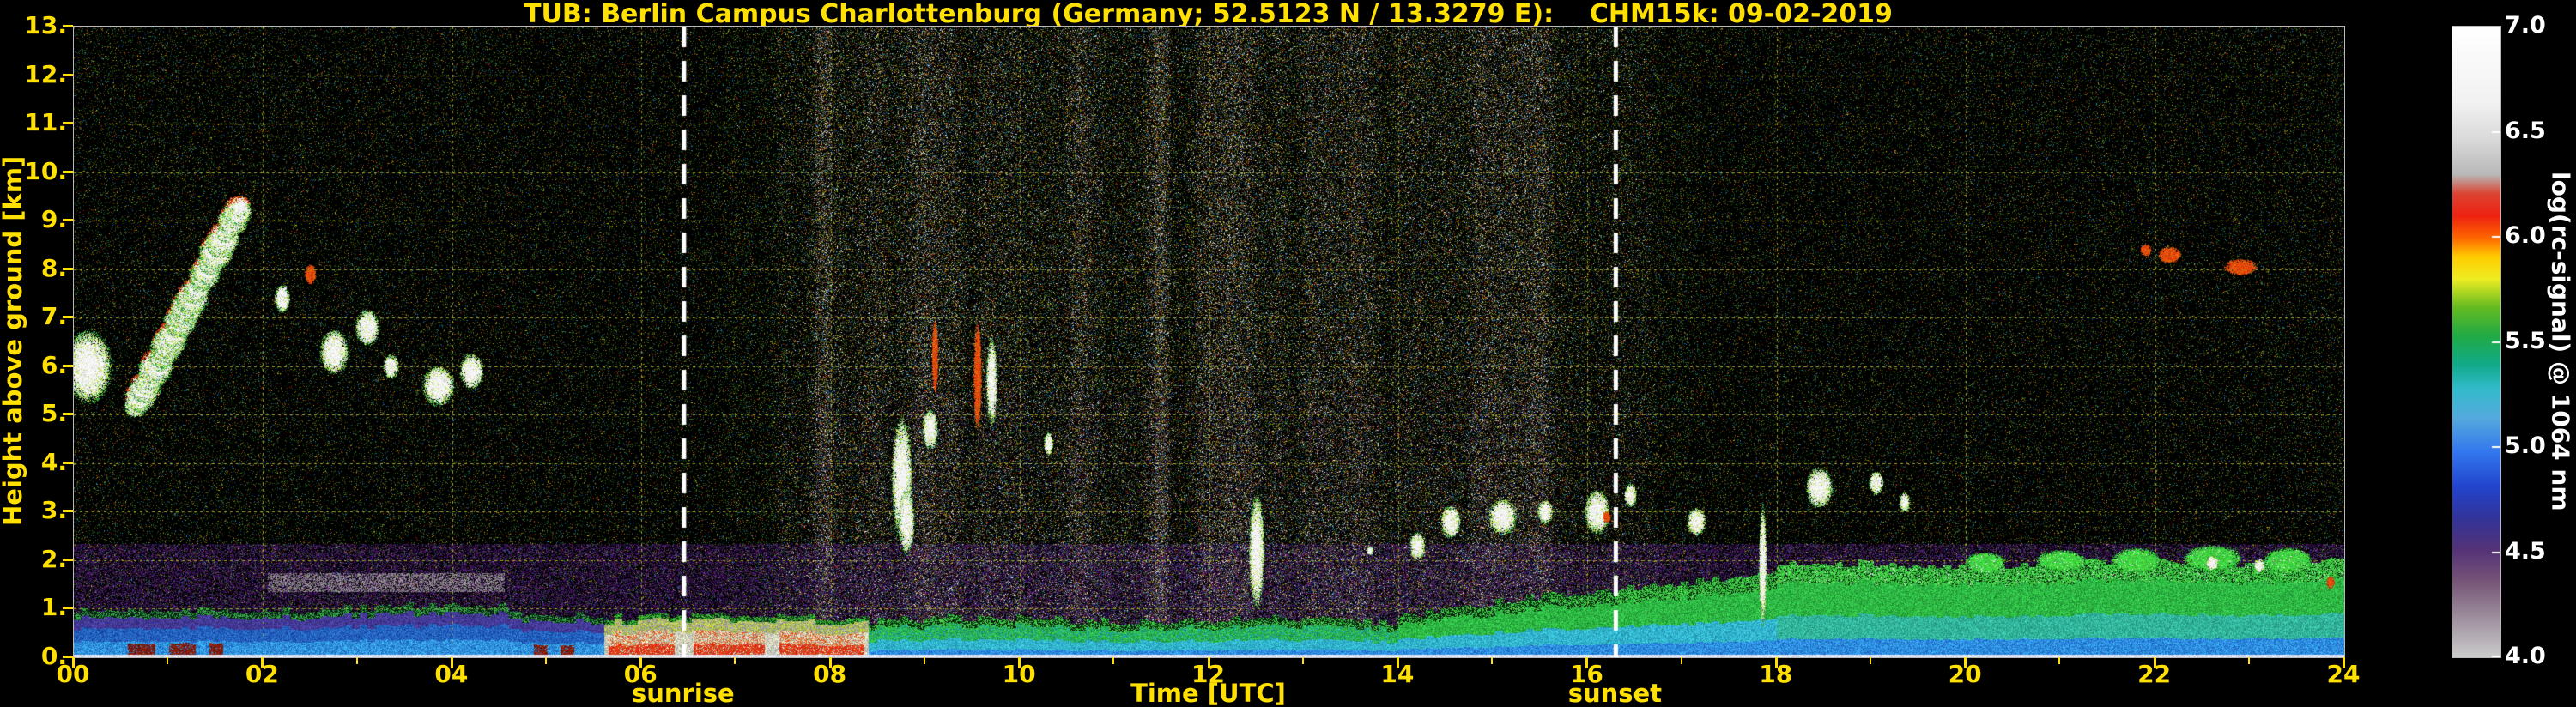  Describe the element at coordinates (45, 74) in the screenshot. I see `y-tick-label: 12.` at that location.